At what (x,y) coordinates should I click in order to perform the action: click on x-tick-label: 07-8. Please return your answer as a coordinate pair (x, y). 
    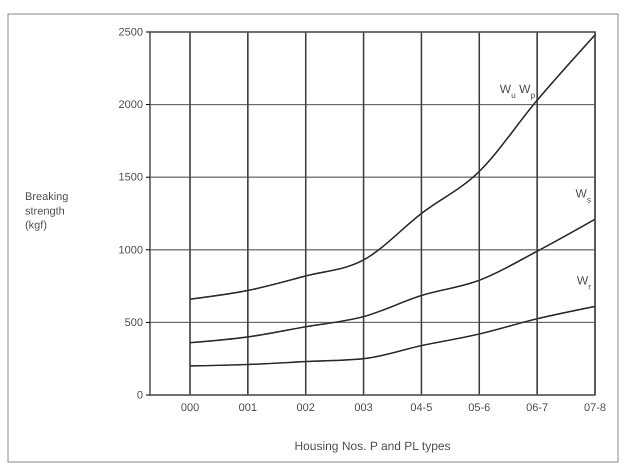
    Looking at the image, I should click on (595, 408).